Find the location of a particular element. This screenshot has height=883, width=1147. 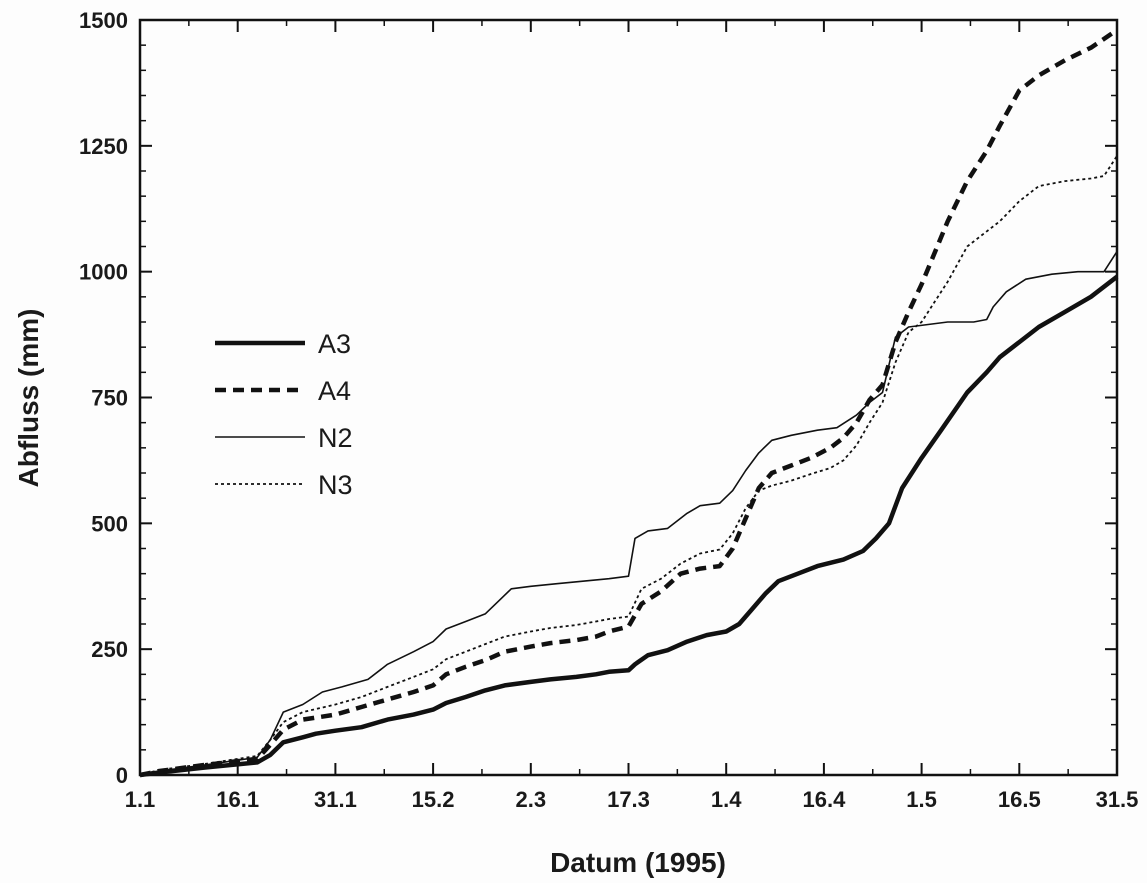

x-tick-label: 1.5 is located at coordinates (921, 799).